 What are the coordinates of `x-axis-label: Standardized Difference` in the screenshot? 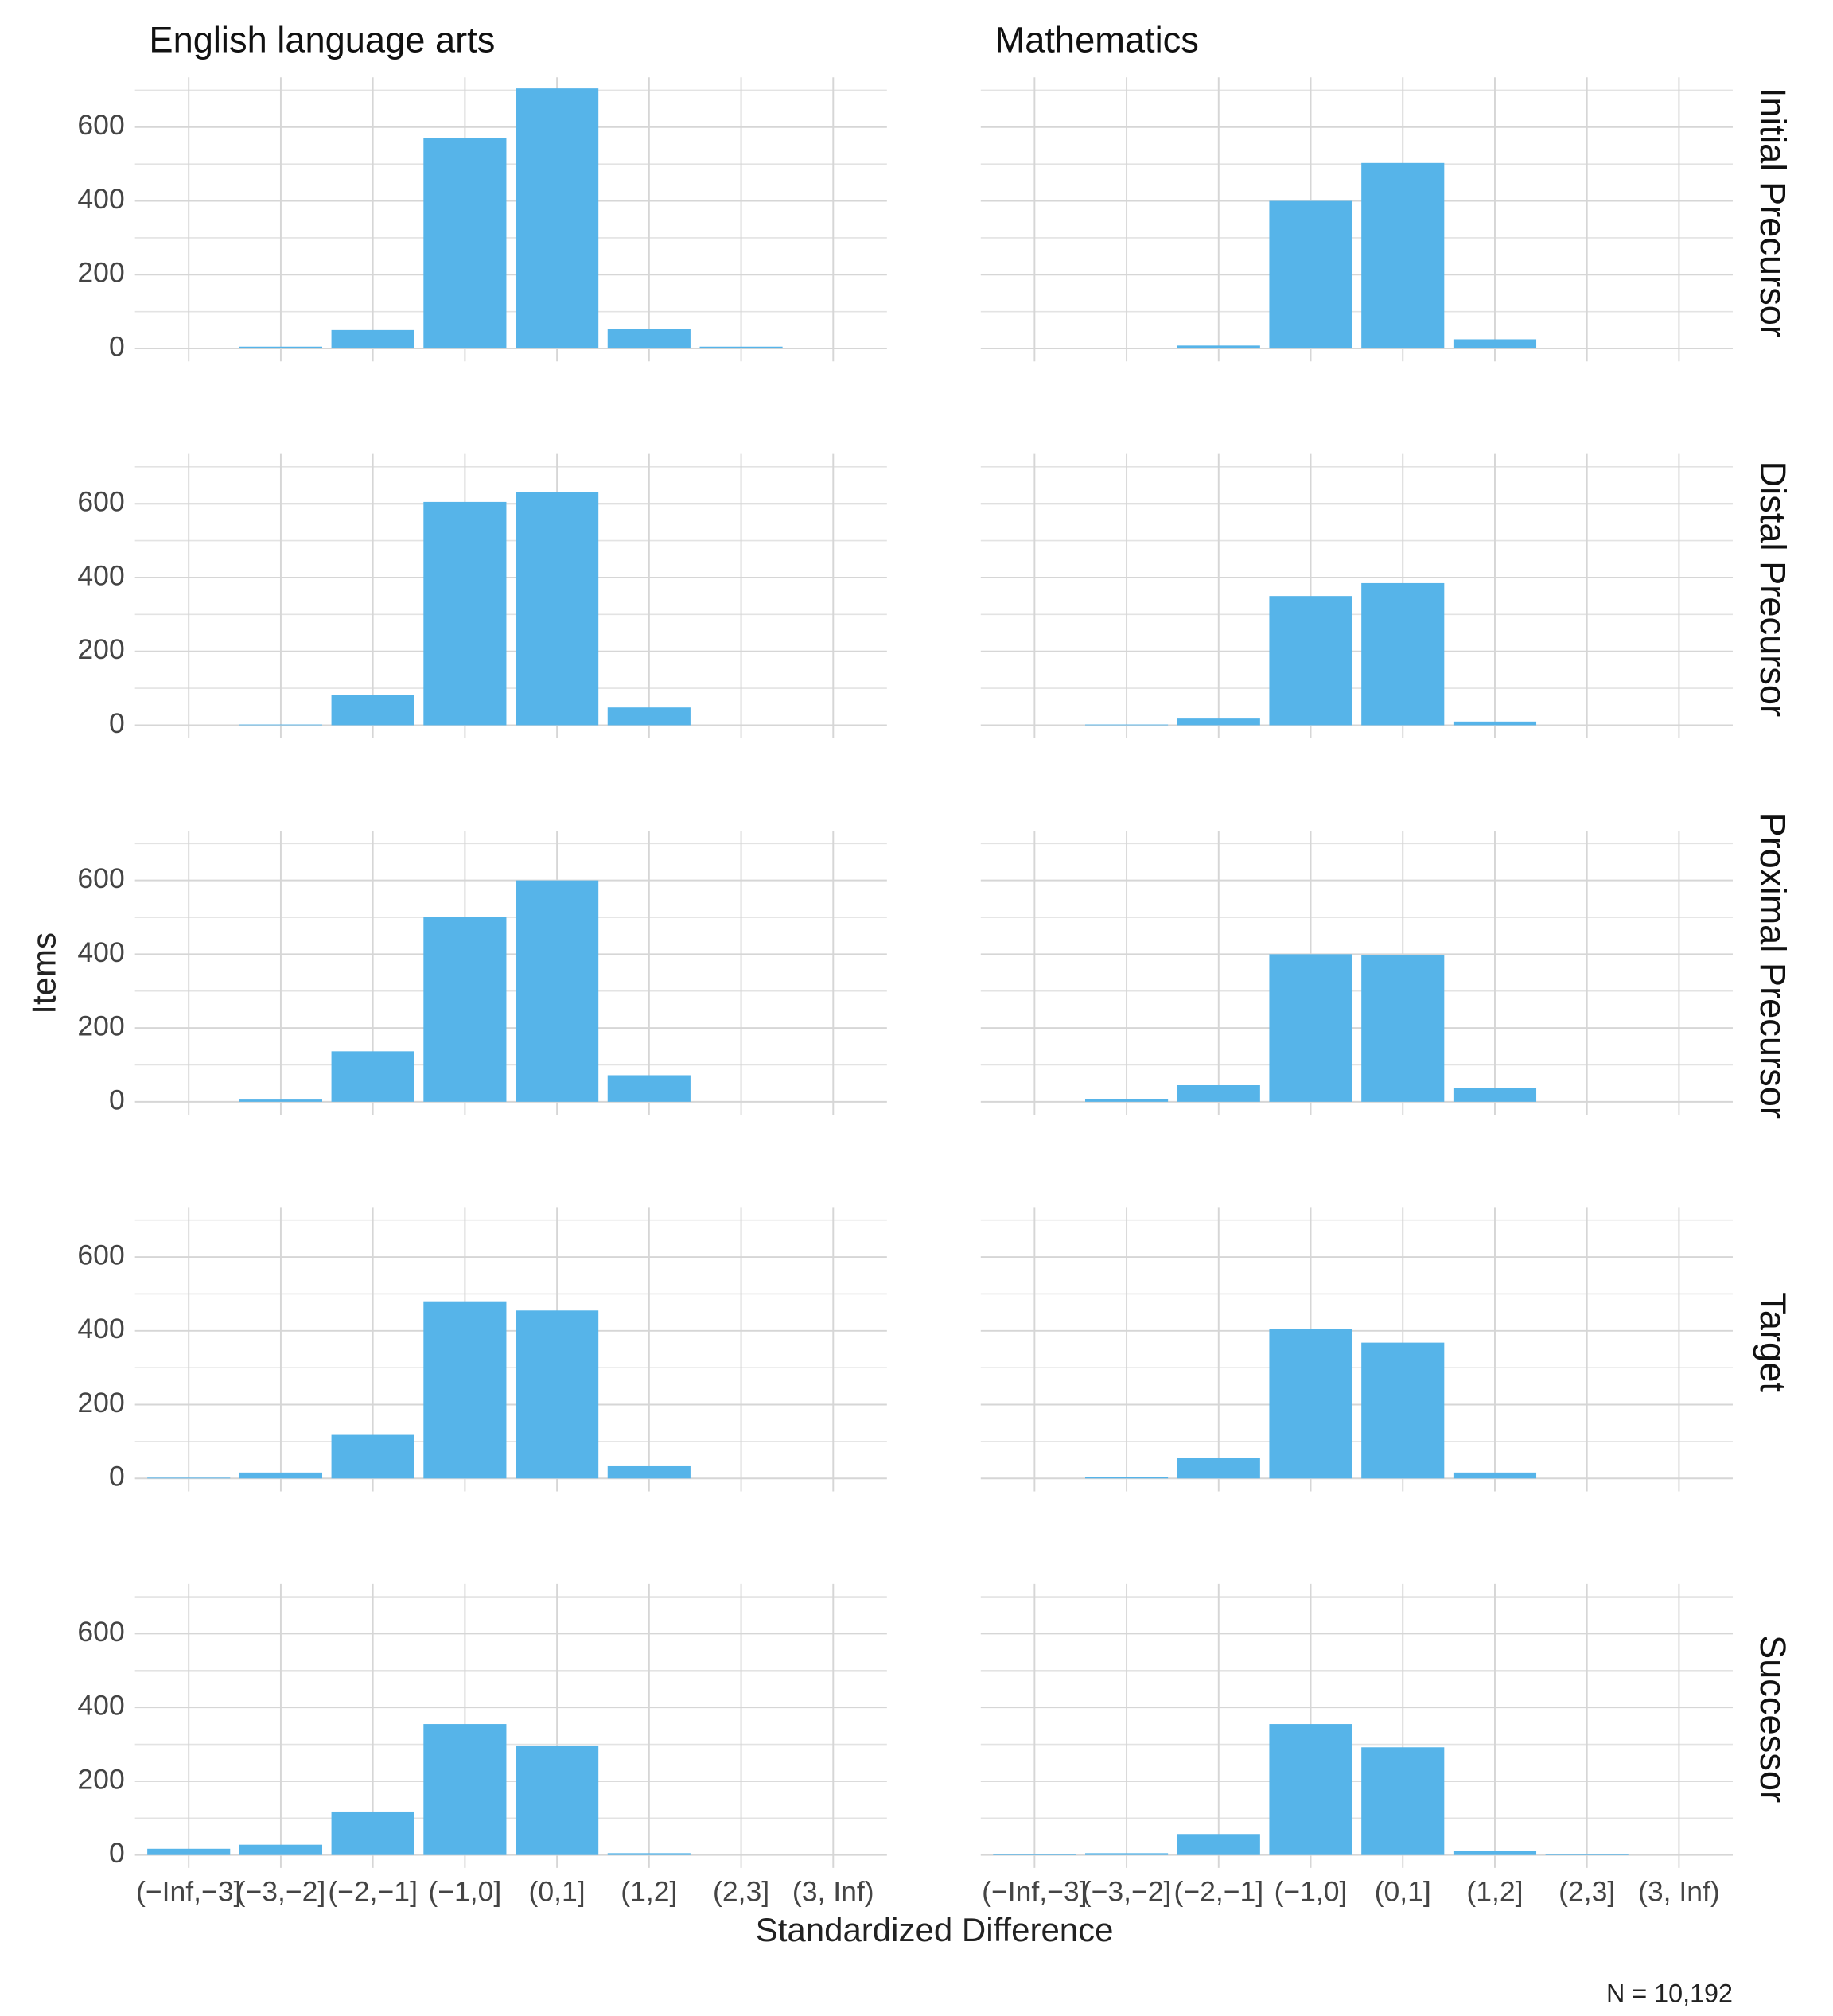 It's located at (935, 1929).